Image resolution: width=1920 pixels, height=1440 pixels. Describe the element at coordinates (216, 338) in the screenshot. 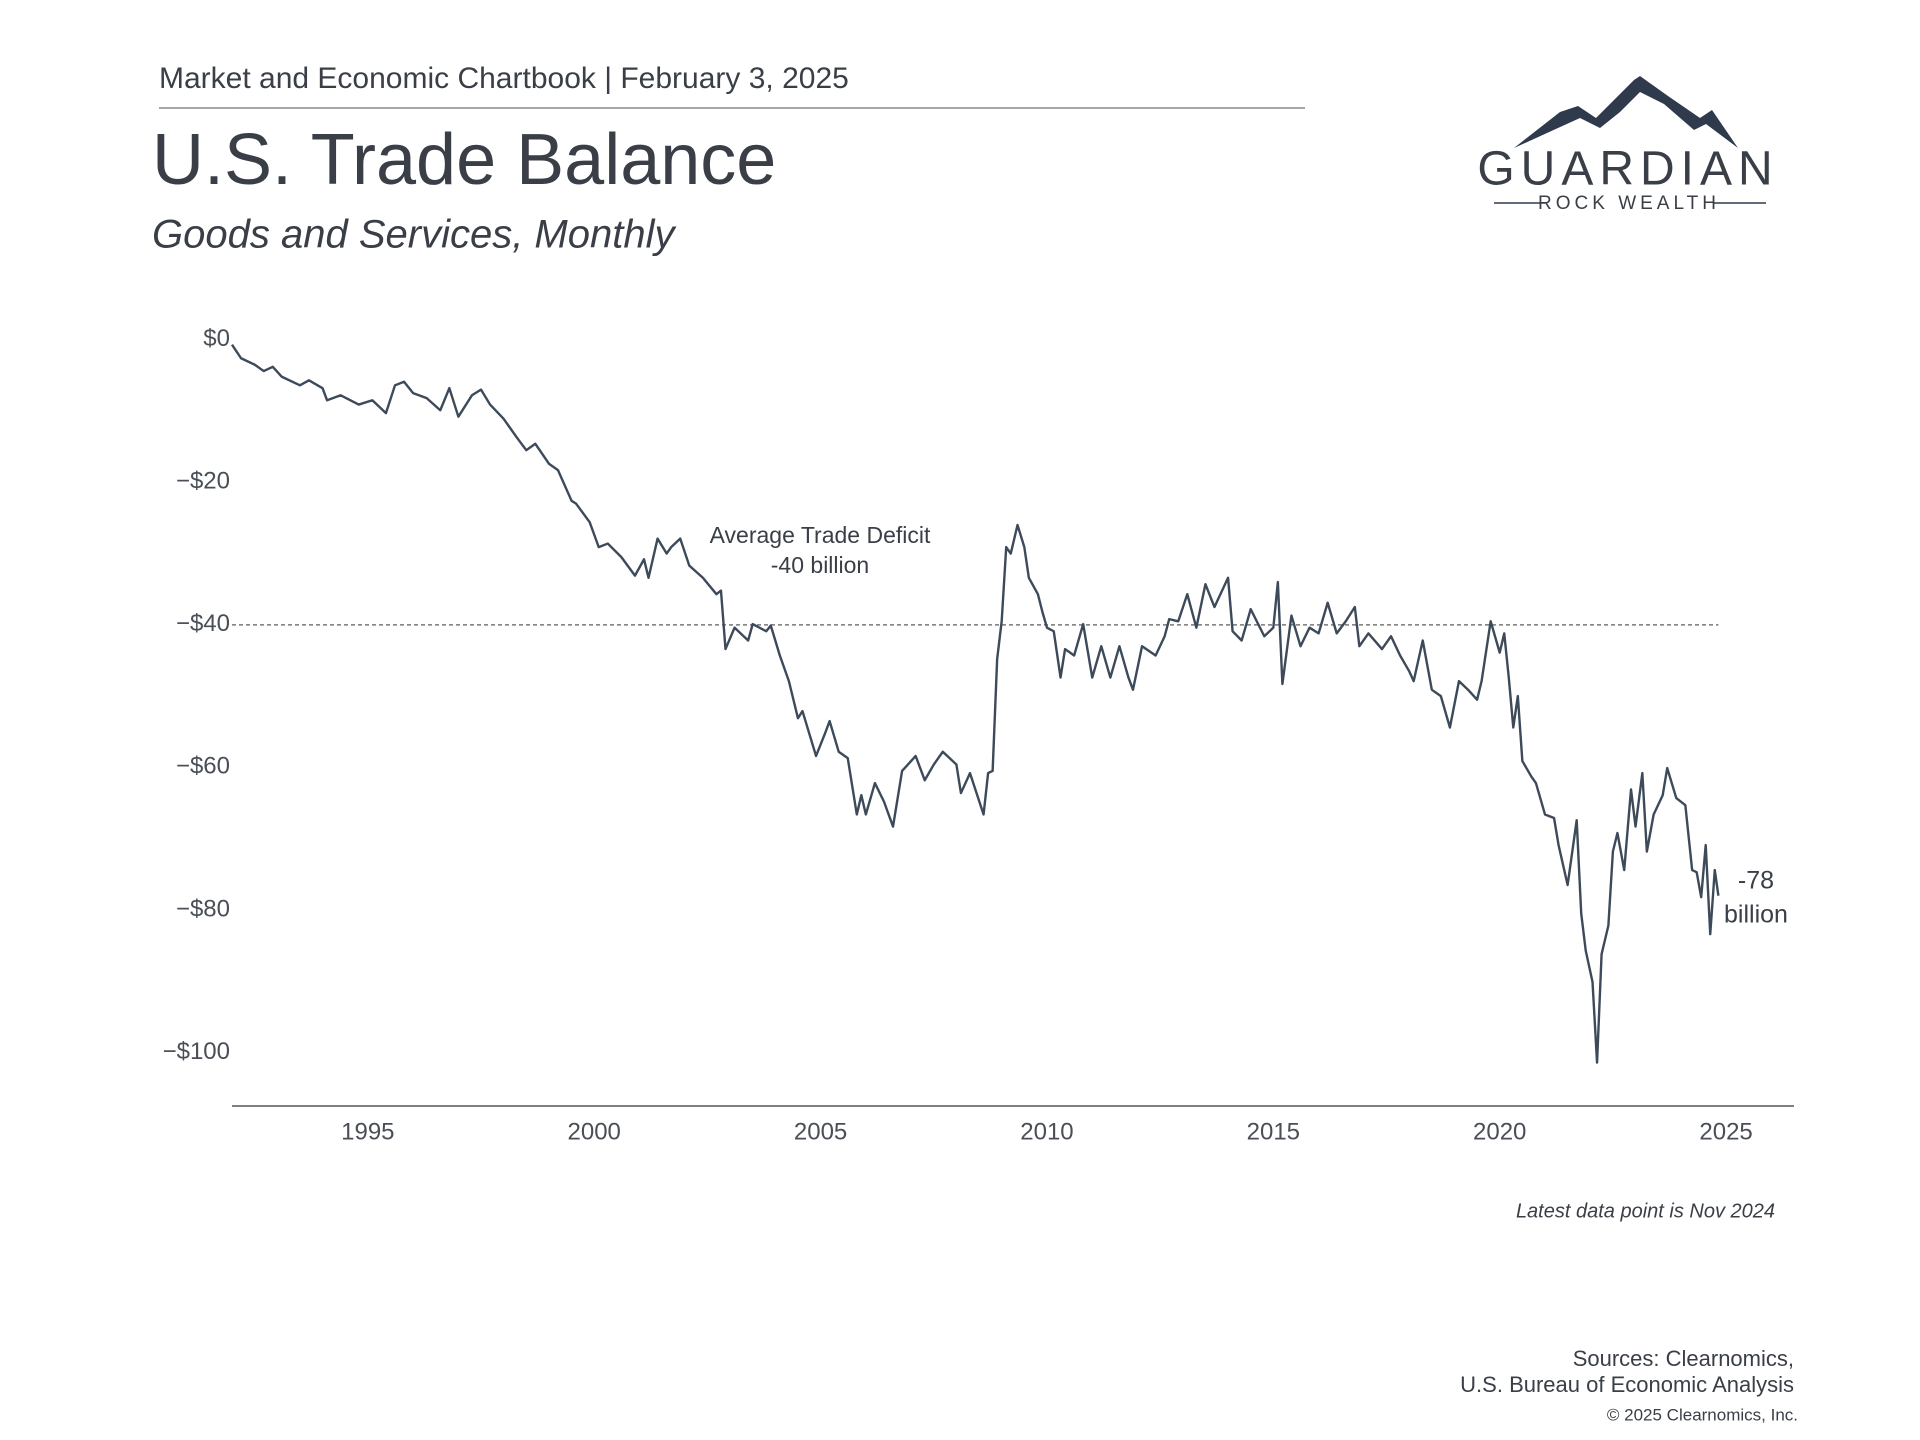

I see `y-tick-label: $0` at that location.